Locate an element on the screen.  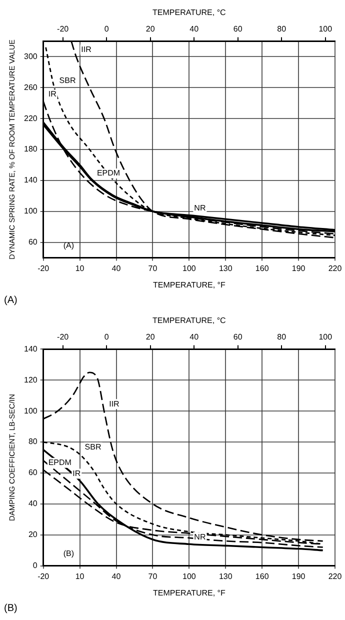
y-tick-label: 120 is located at coordinates (31, 379).